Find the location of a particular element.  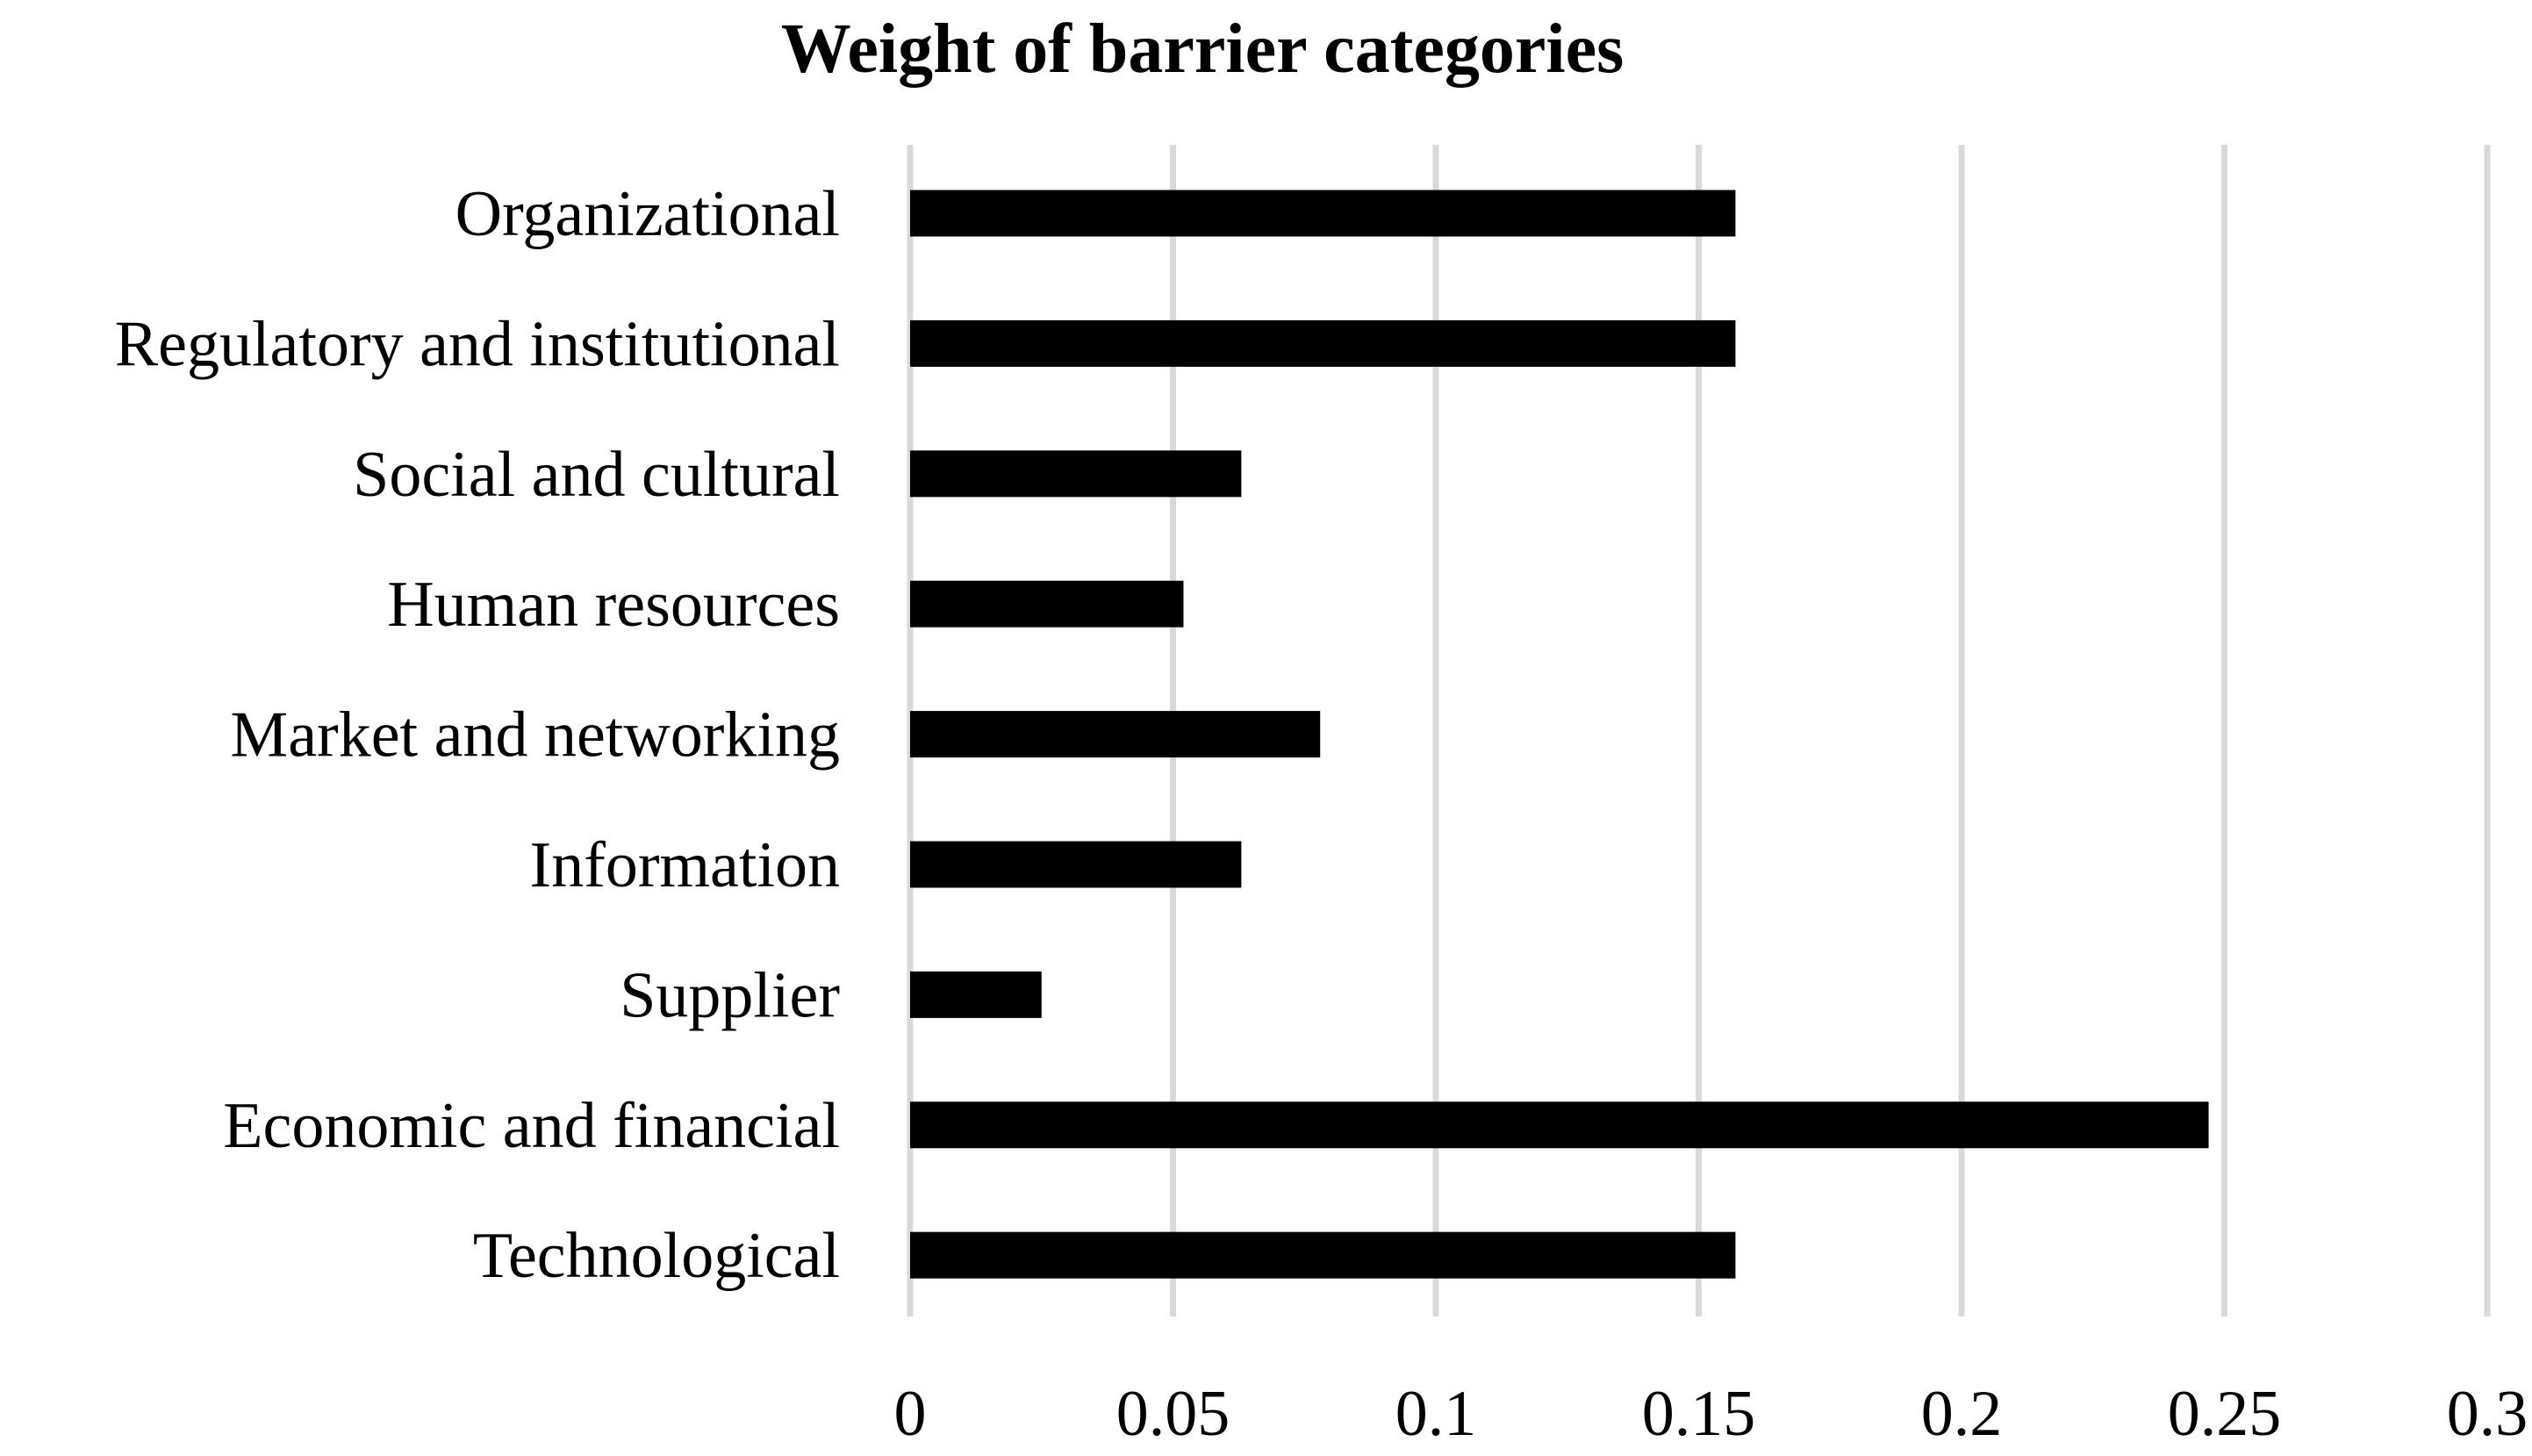

x-tick-label: 0.3 is located at coordinates (2487, 1414).